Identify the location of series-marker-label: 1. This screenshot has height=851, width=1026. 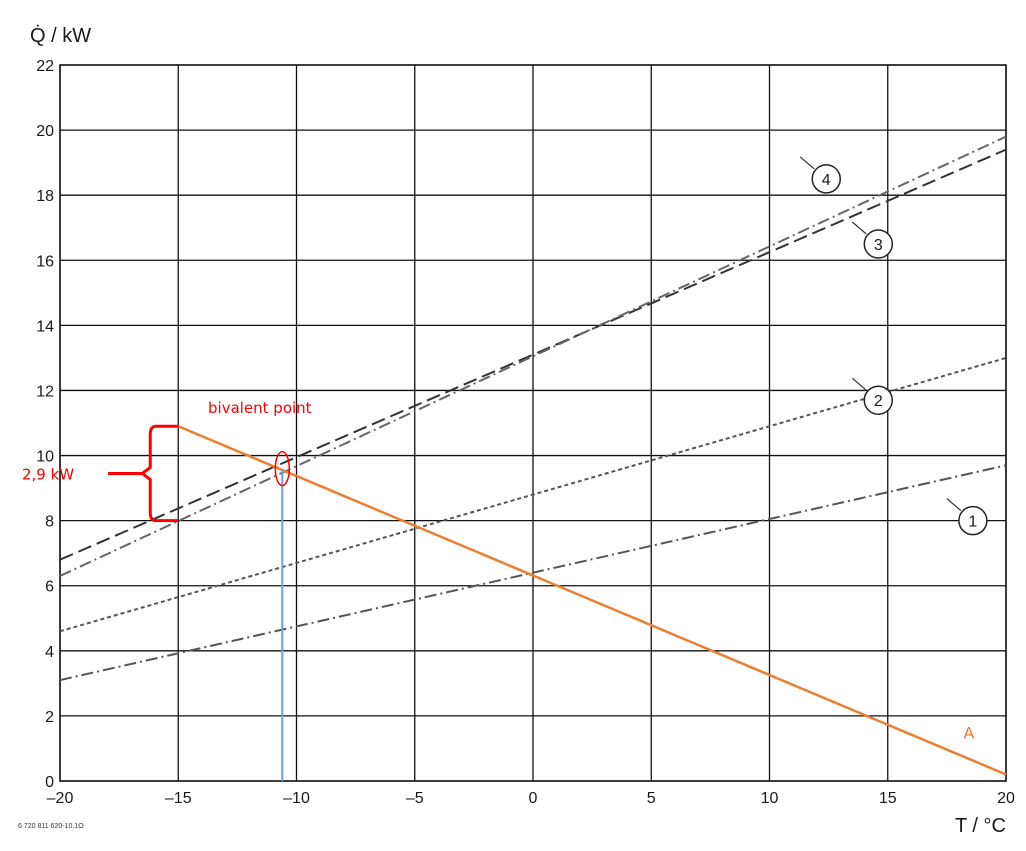
(972, 522).